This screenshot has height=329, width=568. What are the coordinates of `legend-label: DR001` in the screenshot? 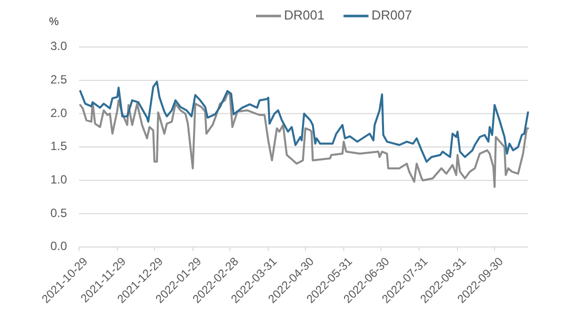 It's located at (304, 14).